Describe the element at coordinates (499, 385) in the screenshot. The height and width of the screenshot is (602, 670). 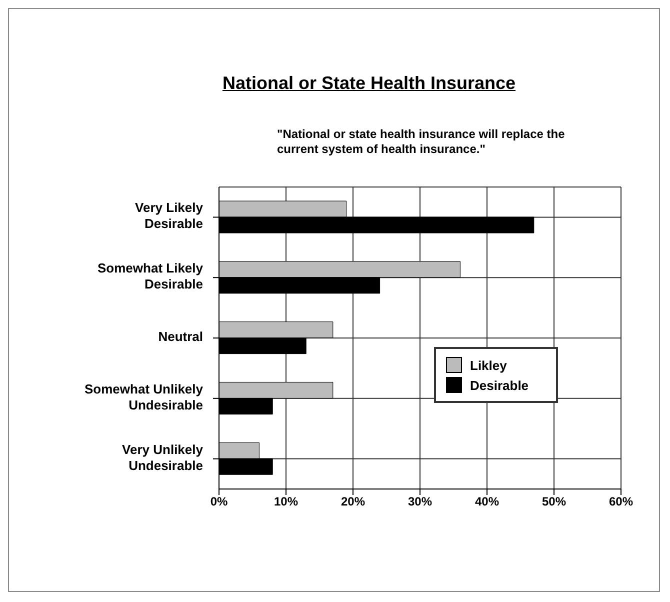
I see `legend-label: Desirable` at that location.